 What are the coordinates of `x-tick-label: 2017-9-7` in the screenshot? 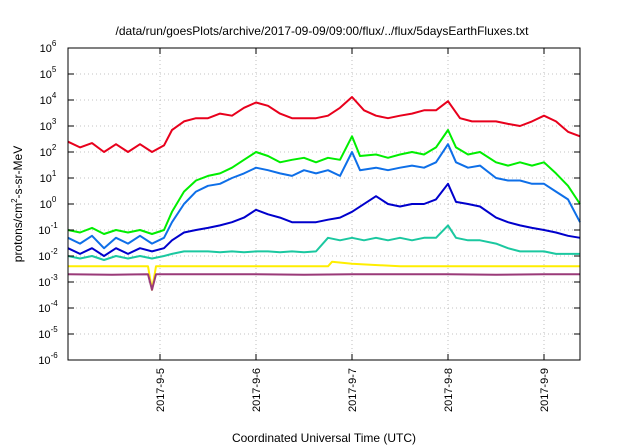 It's located at (353, 390).